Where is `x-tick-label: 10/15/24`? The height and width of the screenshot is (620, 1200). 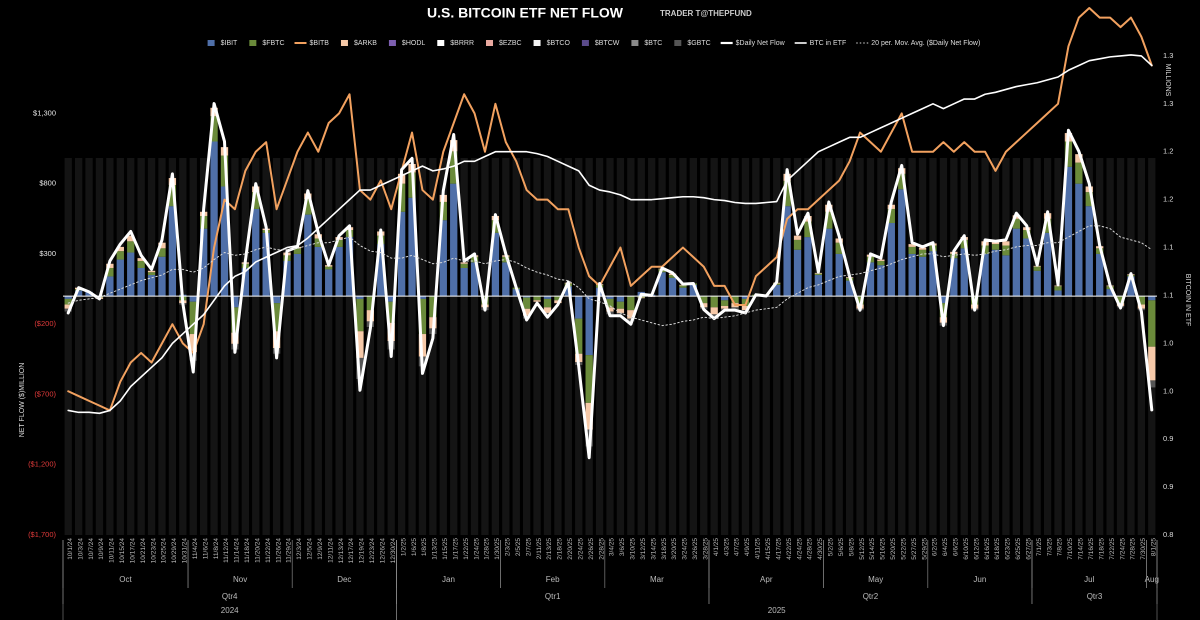
x-tick-label: 10/15/24 is located at coordinates (122, 551).